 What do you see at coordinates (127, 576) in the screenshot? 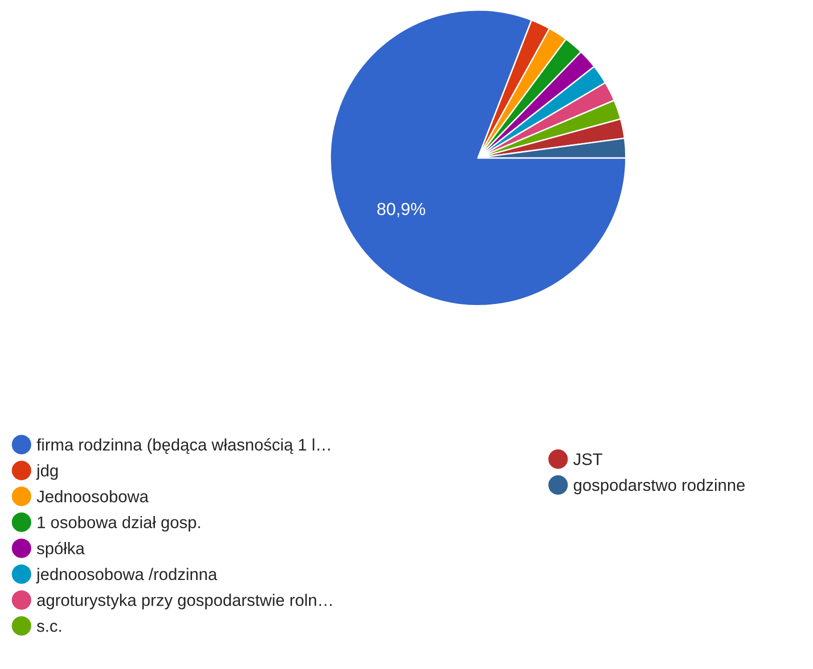
I see `legend-label: jednoosobowa /rodzinna` at bounding box center [127, 576].